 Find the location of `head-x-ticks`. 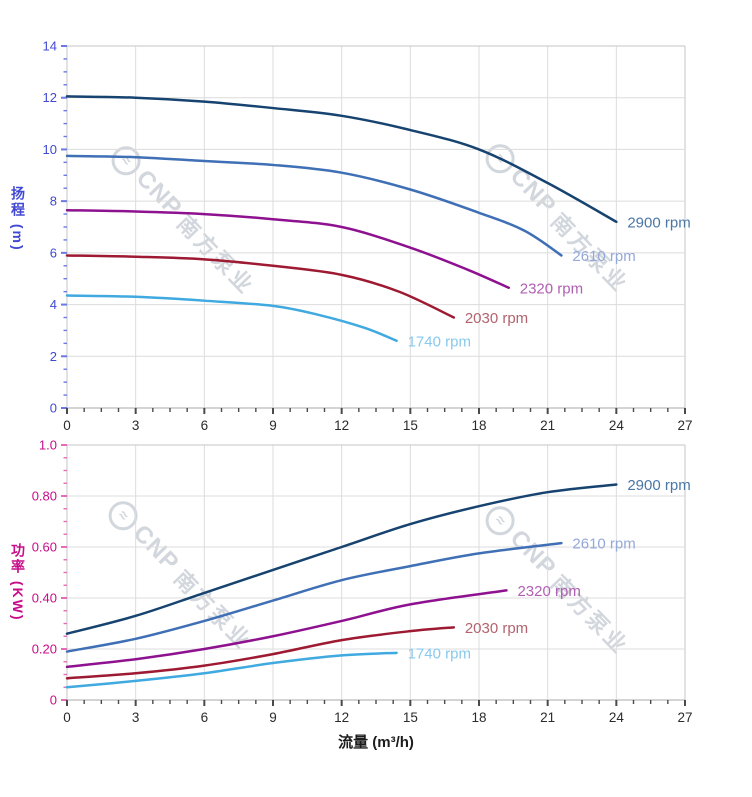

head-x-ticks is located at coordinates (376, 411).